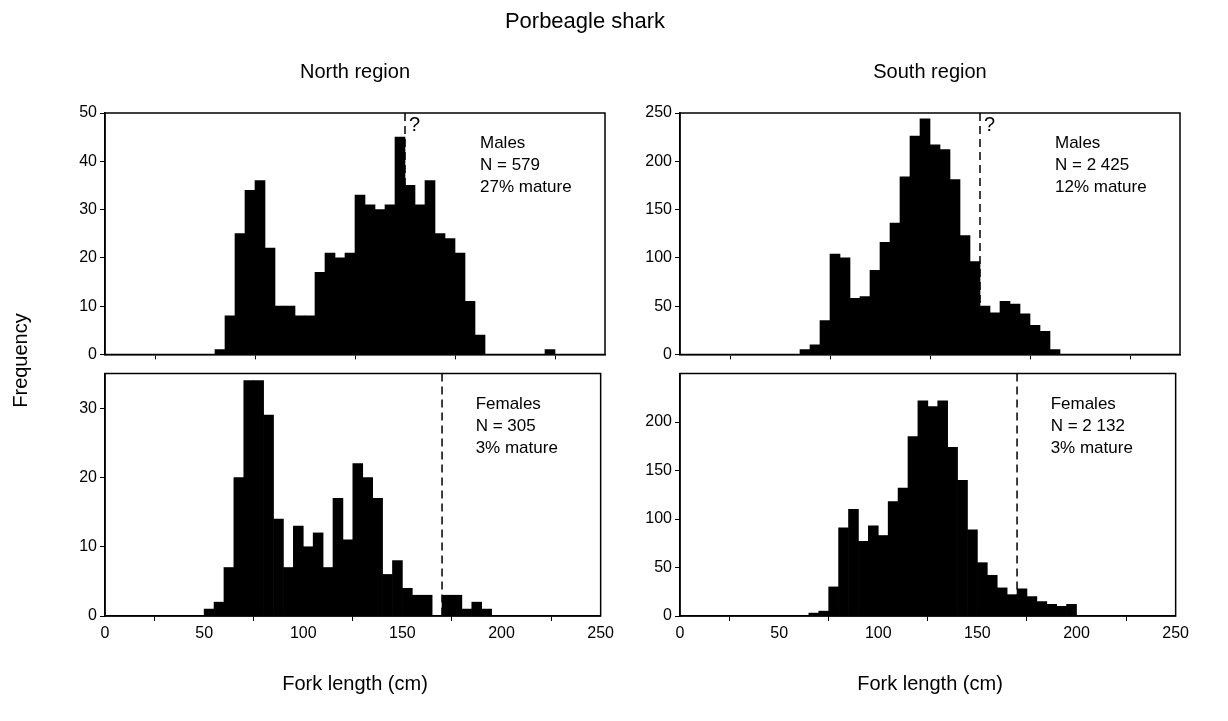  I want to click on y-tick-label: 40, so click(88, 160).